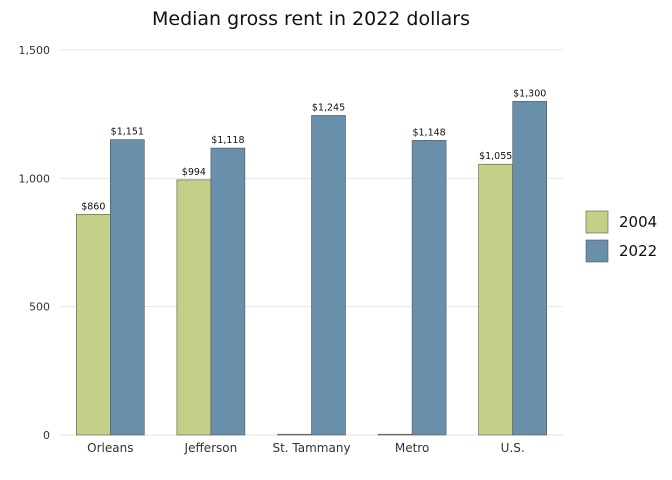  Describe the element at coordinates (311, 19) in the screenshot. I see `chart-title: Median gross rent in 2022 dollars` at that location.